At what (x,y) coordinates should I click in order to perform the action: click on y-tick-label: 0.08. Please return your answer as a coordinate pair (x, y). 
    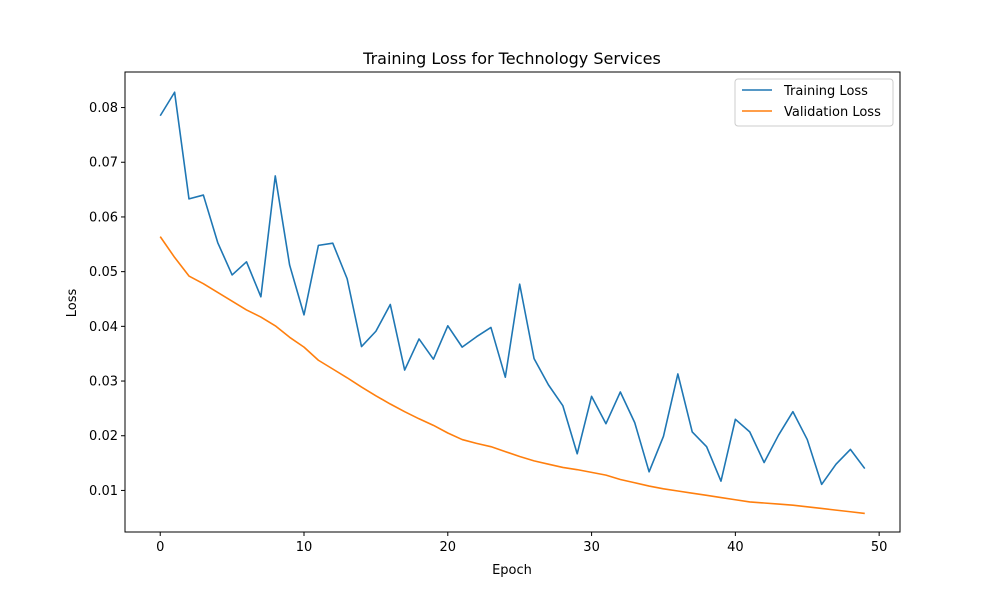
    Looking at the image, I should click on (103, 108).